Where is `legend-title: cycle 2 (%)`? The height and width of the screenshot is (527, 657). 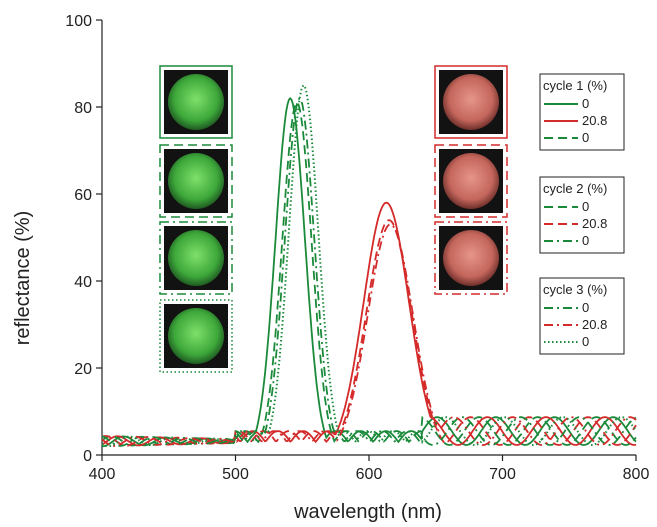
legend-title: cycle 2 (%) is located at coordinates (575, 188).